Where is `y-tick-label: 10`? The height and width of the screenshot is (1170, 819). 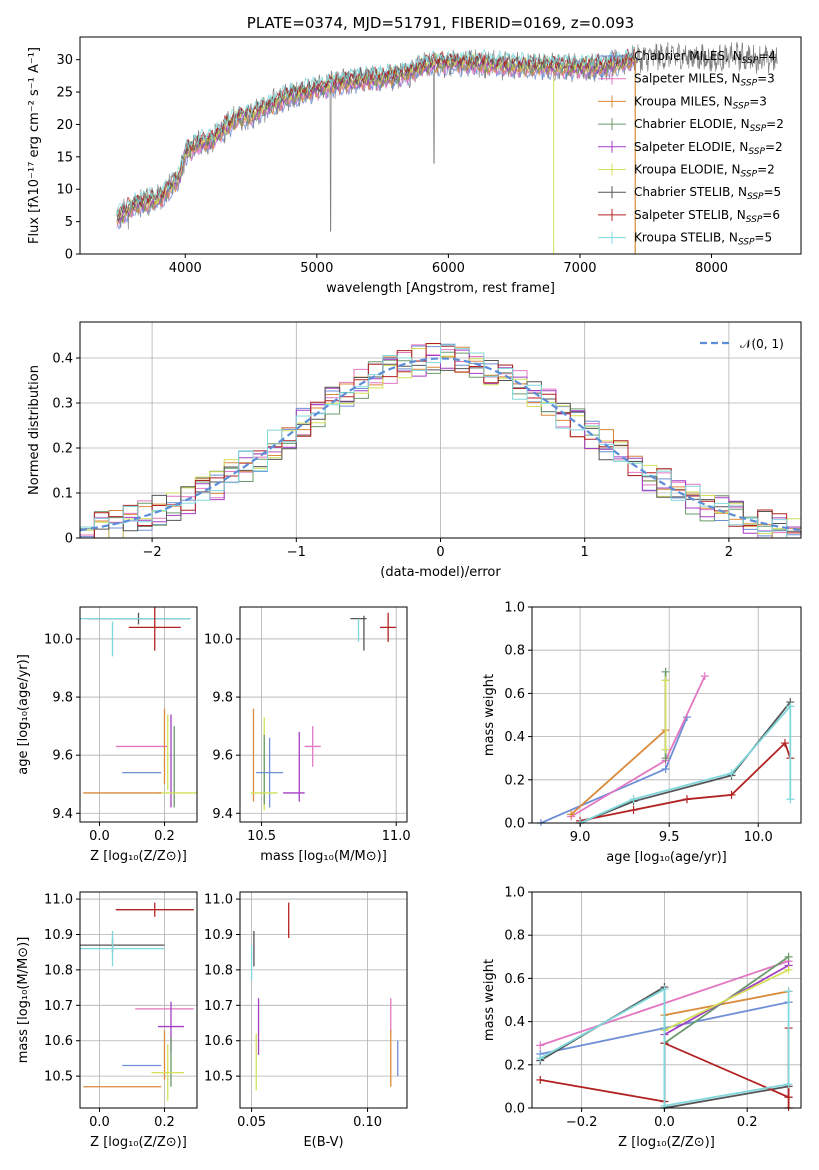 y-tick-label: 10 is located at coordinates (64, 190).